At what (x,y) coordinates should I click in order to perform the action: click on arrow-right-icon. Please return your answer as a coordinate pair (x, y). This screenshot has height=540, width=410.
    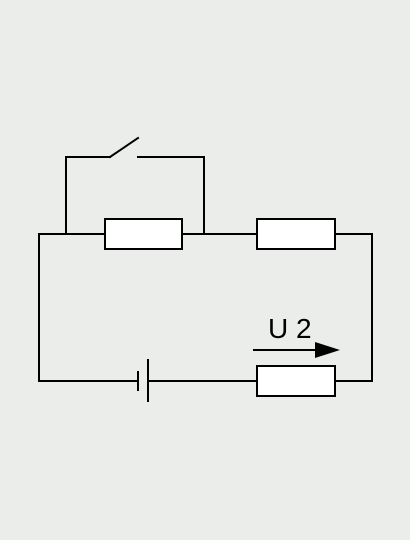
    Looking at the image, I should click on (296, 350).